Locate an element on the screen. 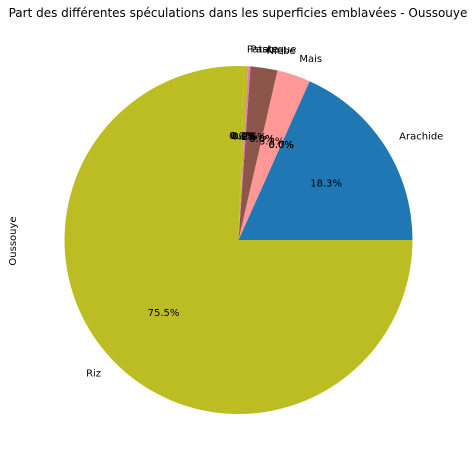  y-axis-label: Oussouye is located at coordinates (13, 240).